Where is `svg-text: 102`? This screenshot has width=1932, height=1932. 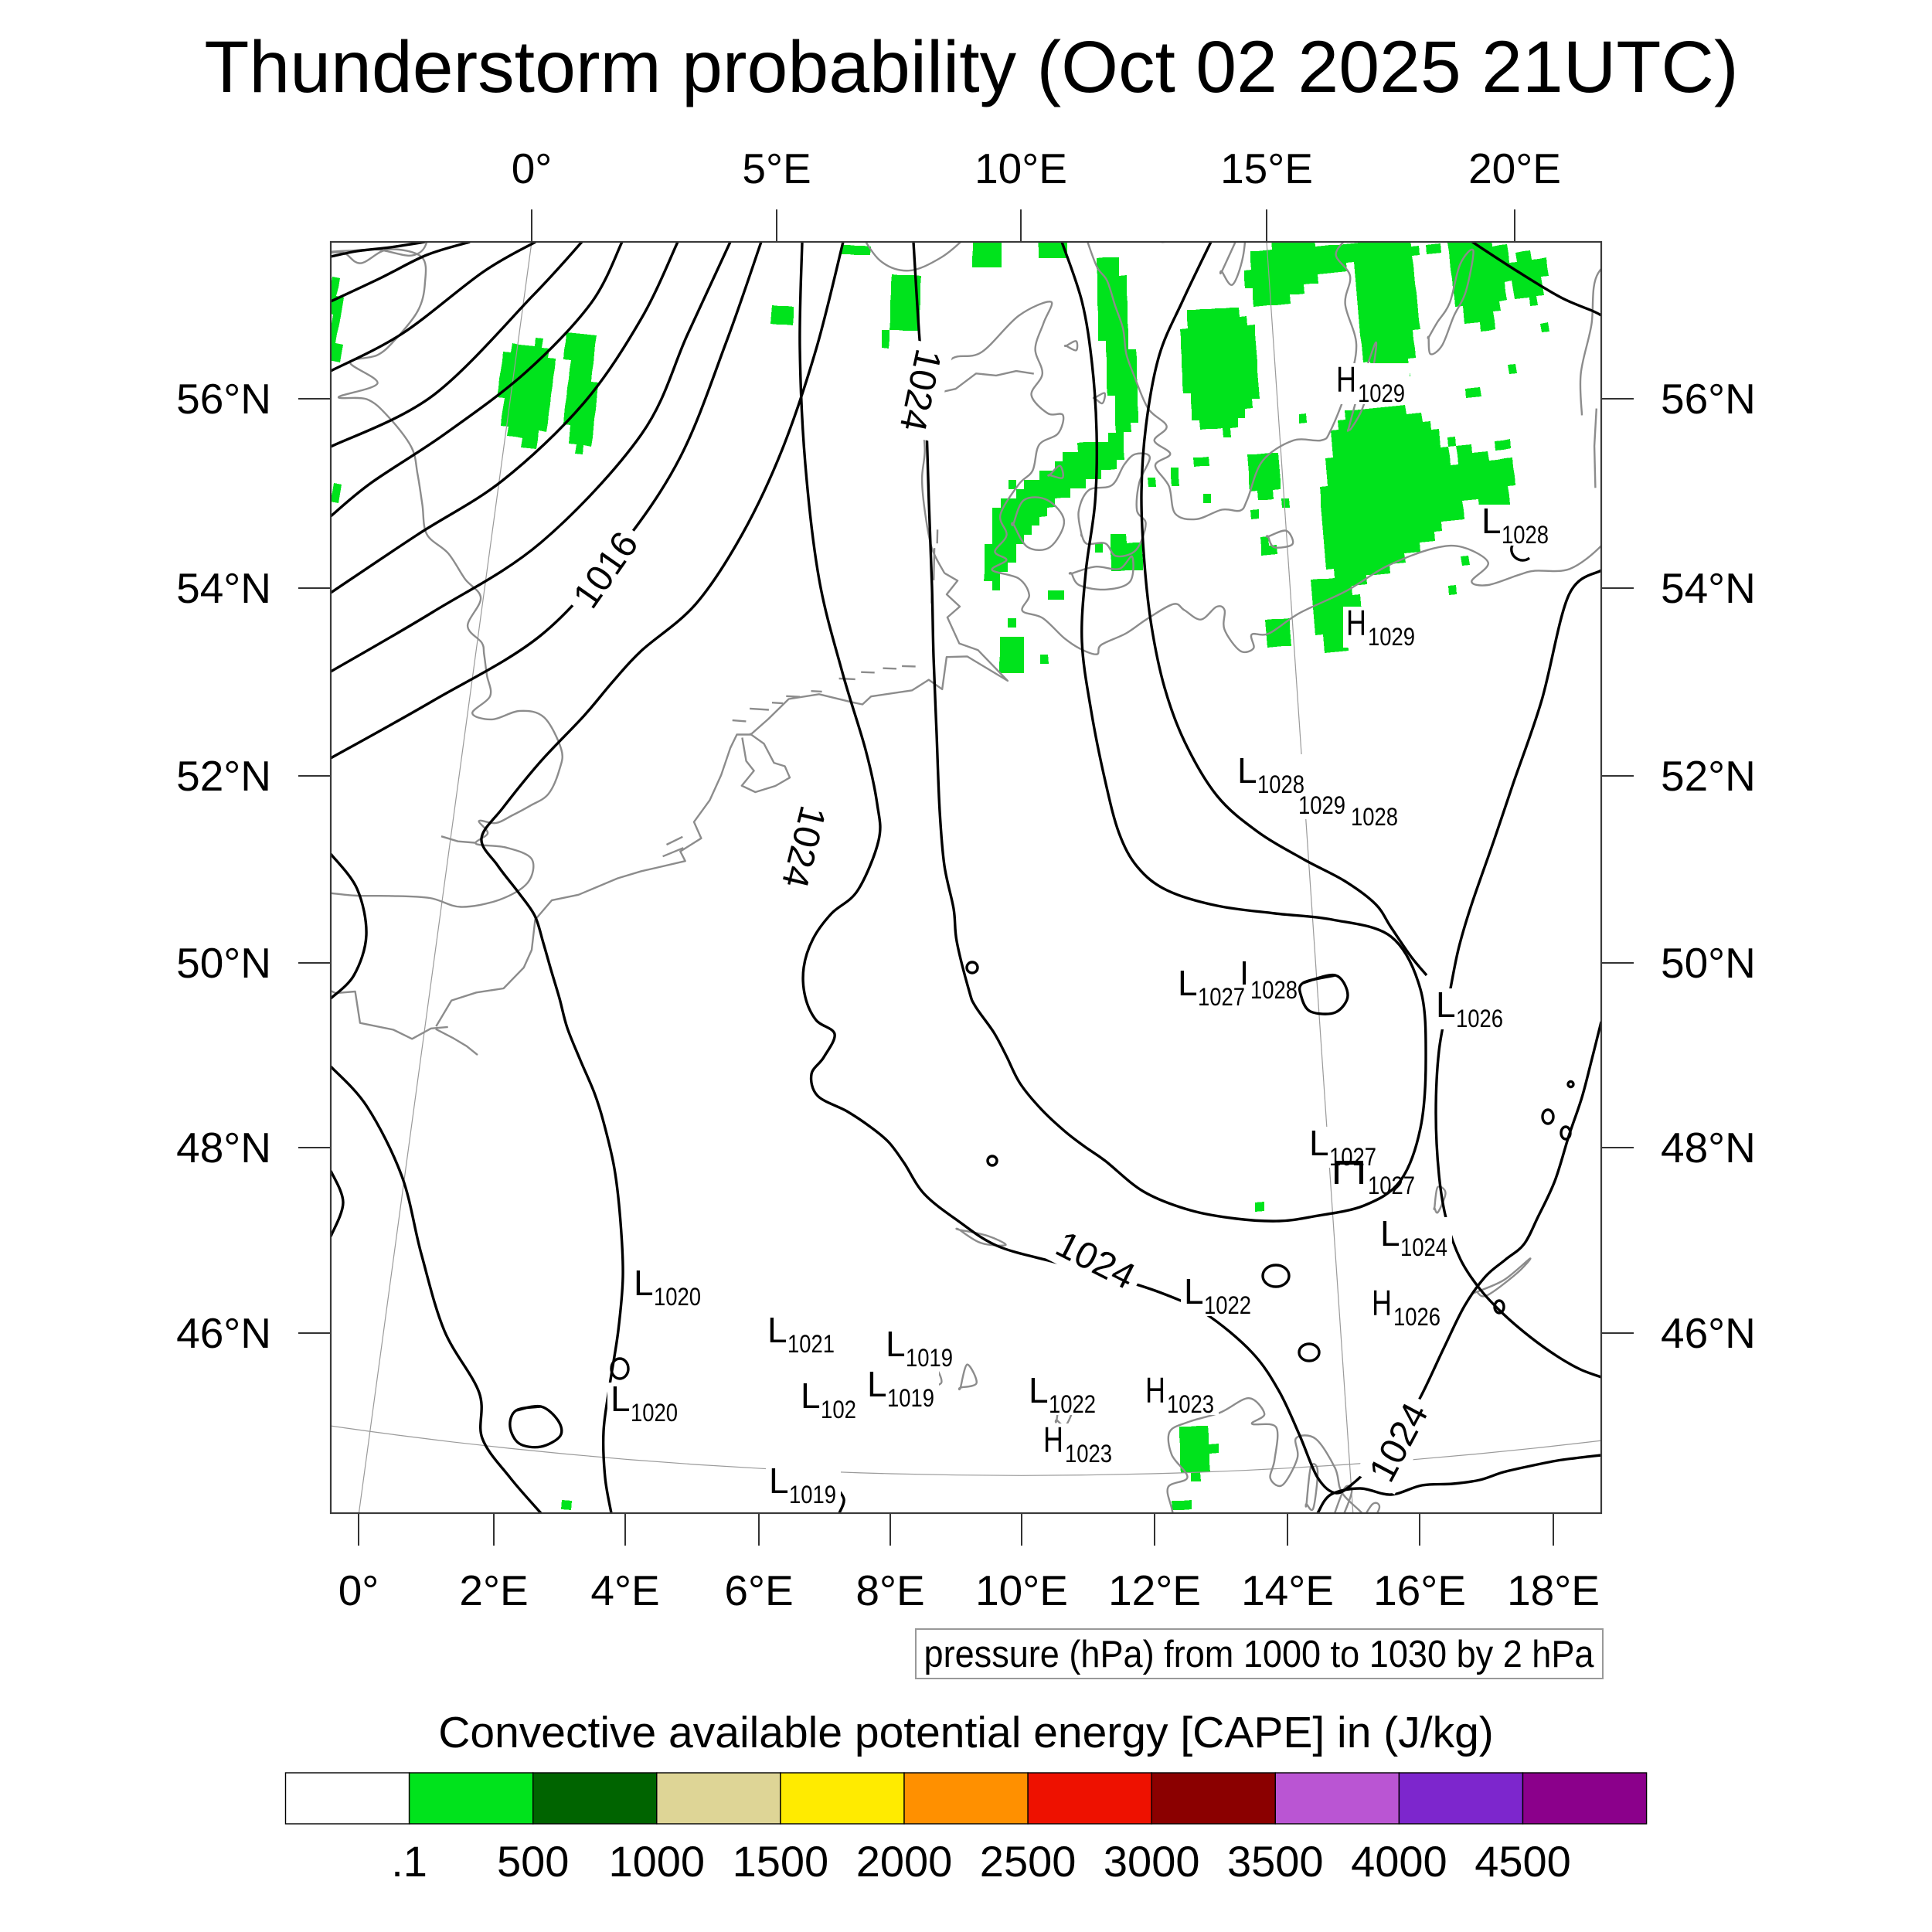 svg-text: 102 is located at coordinates (838, 1410).